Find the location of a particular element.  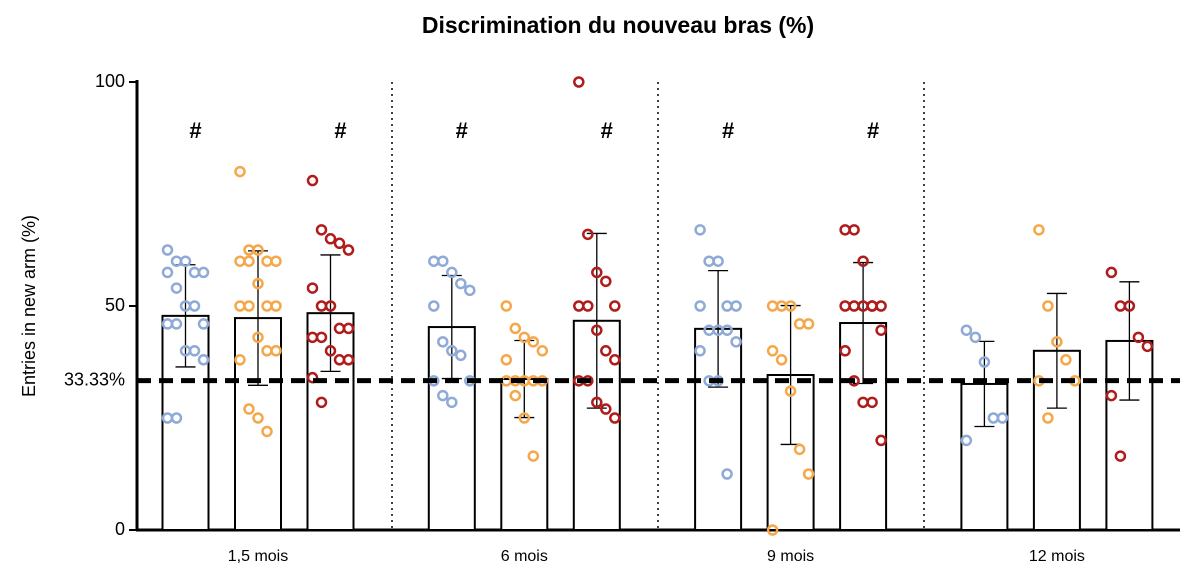

reference-label: 33.33% is located at coordinates (94, 379).